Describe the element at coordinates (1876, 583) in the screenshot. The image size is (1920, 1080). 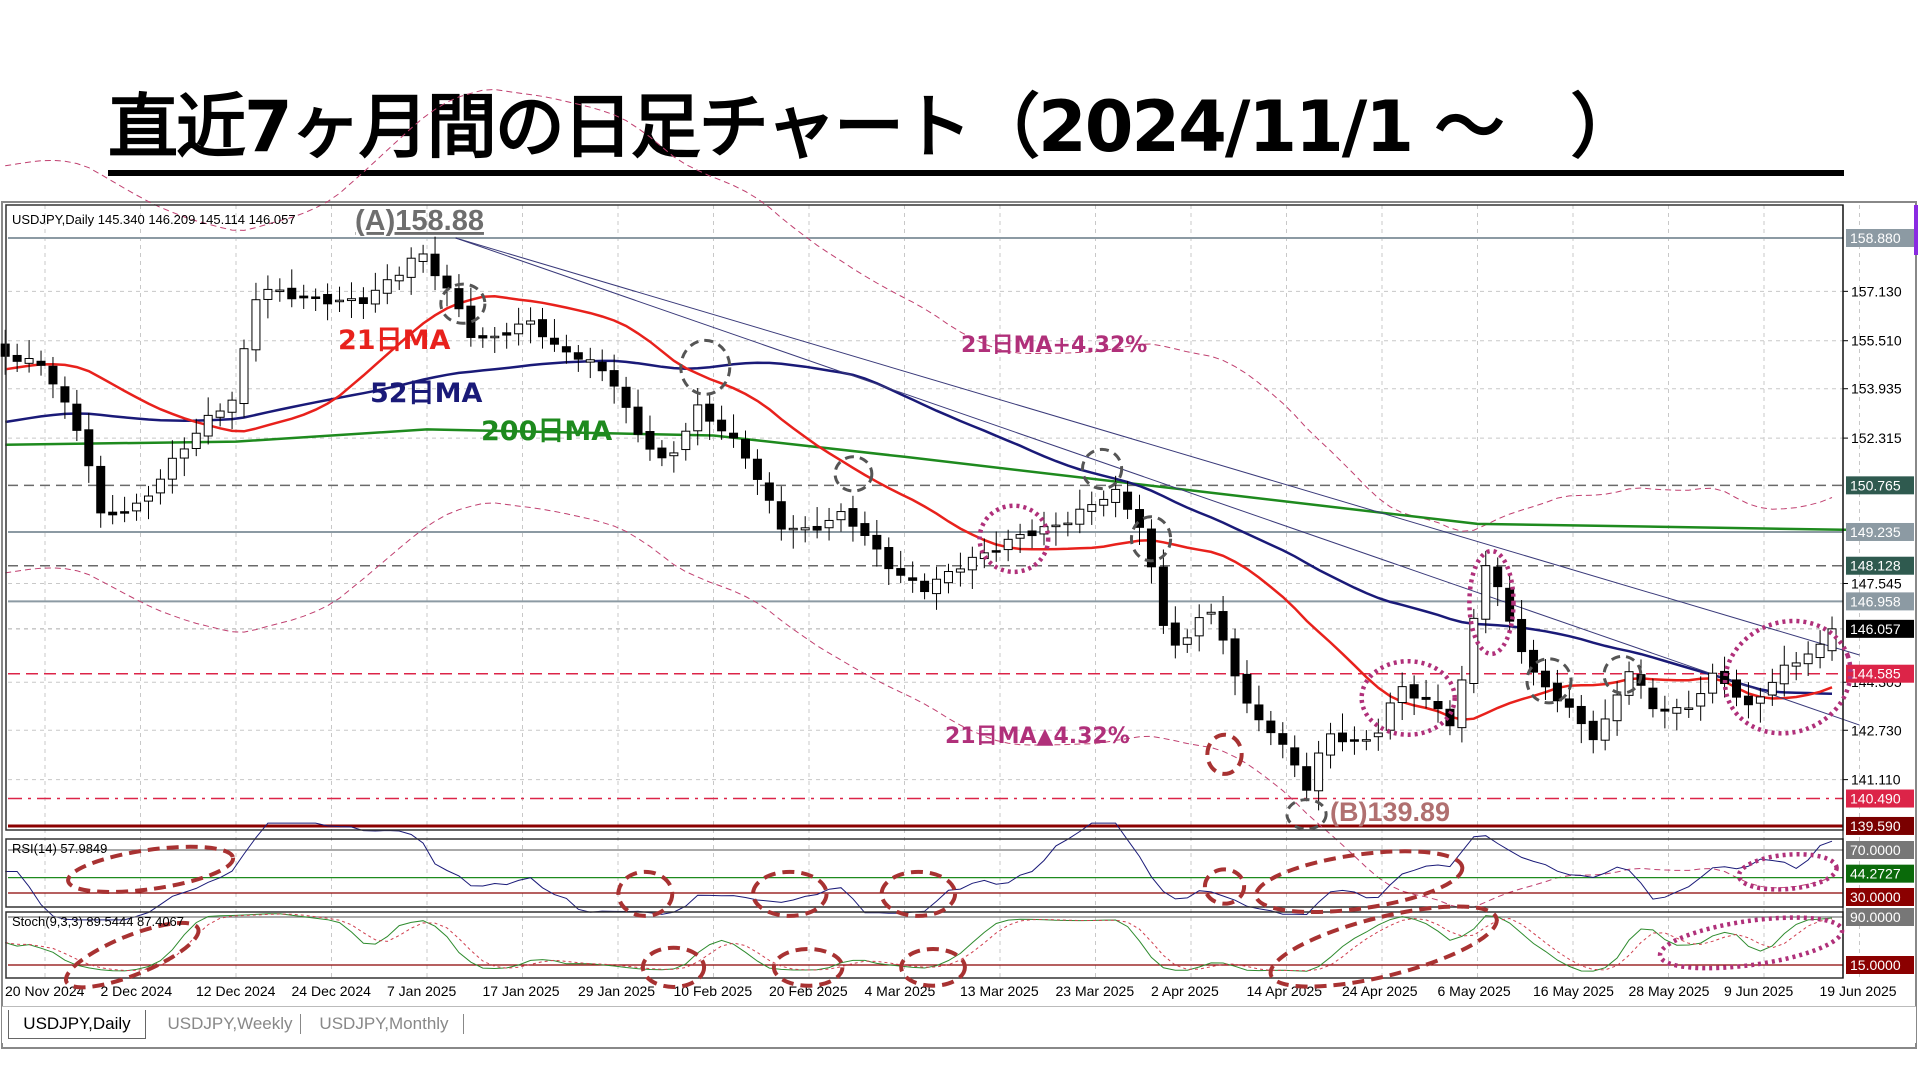
I see `y-tick-label: 147.545` at that location.